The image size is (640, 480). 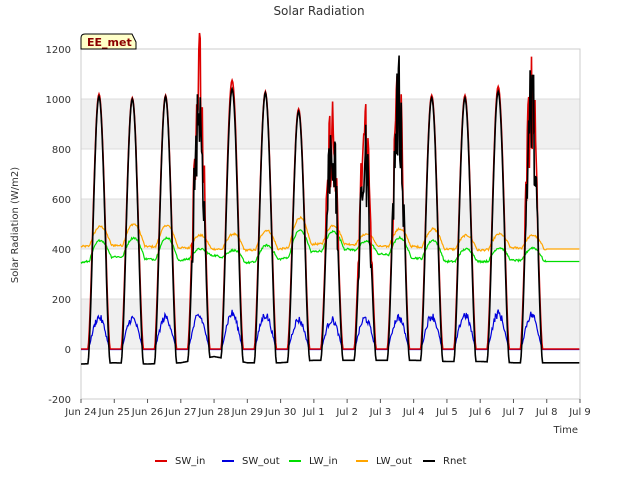 What do you see at coordinates (513, 412) in the screenshot?
I see `x-tick-label-13: Jul 7` at bounding box center [513, 412].